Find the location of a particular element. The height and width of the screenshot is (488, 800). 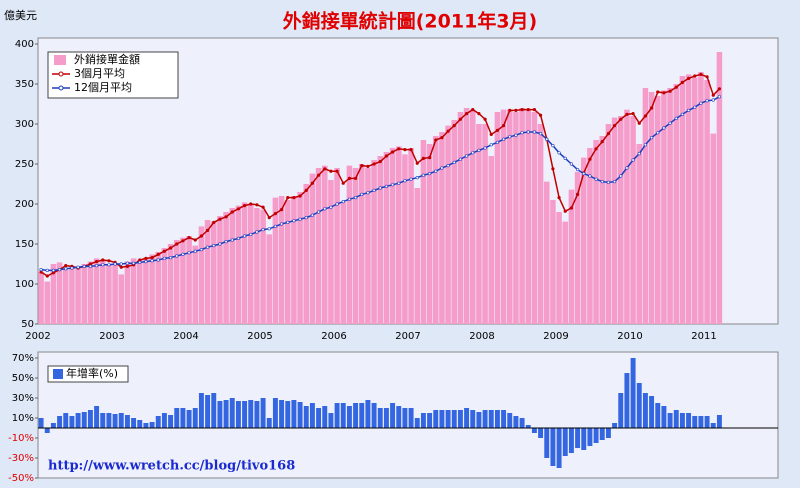

x-tick-label: 2010 is located at coordinates (629, 336).